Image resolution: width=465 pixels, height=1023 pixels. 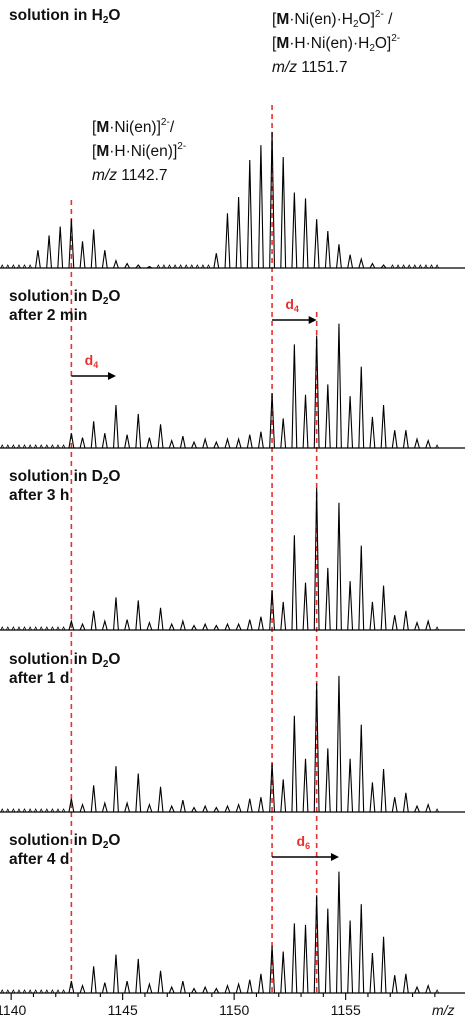 I want to click on x-tick-label: 1140, so click(x=13, y=1010).